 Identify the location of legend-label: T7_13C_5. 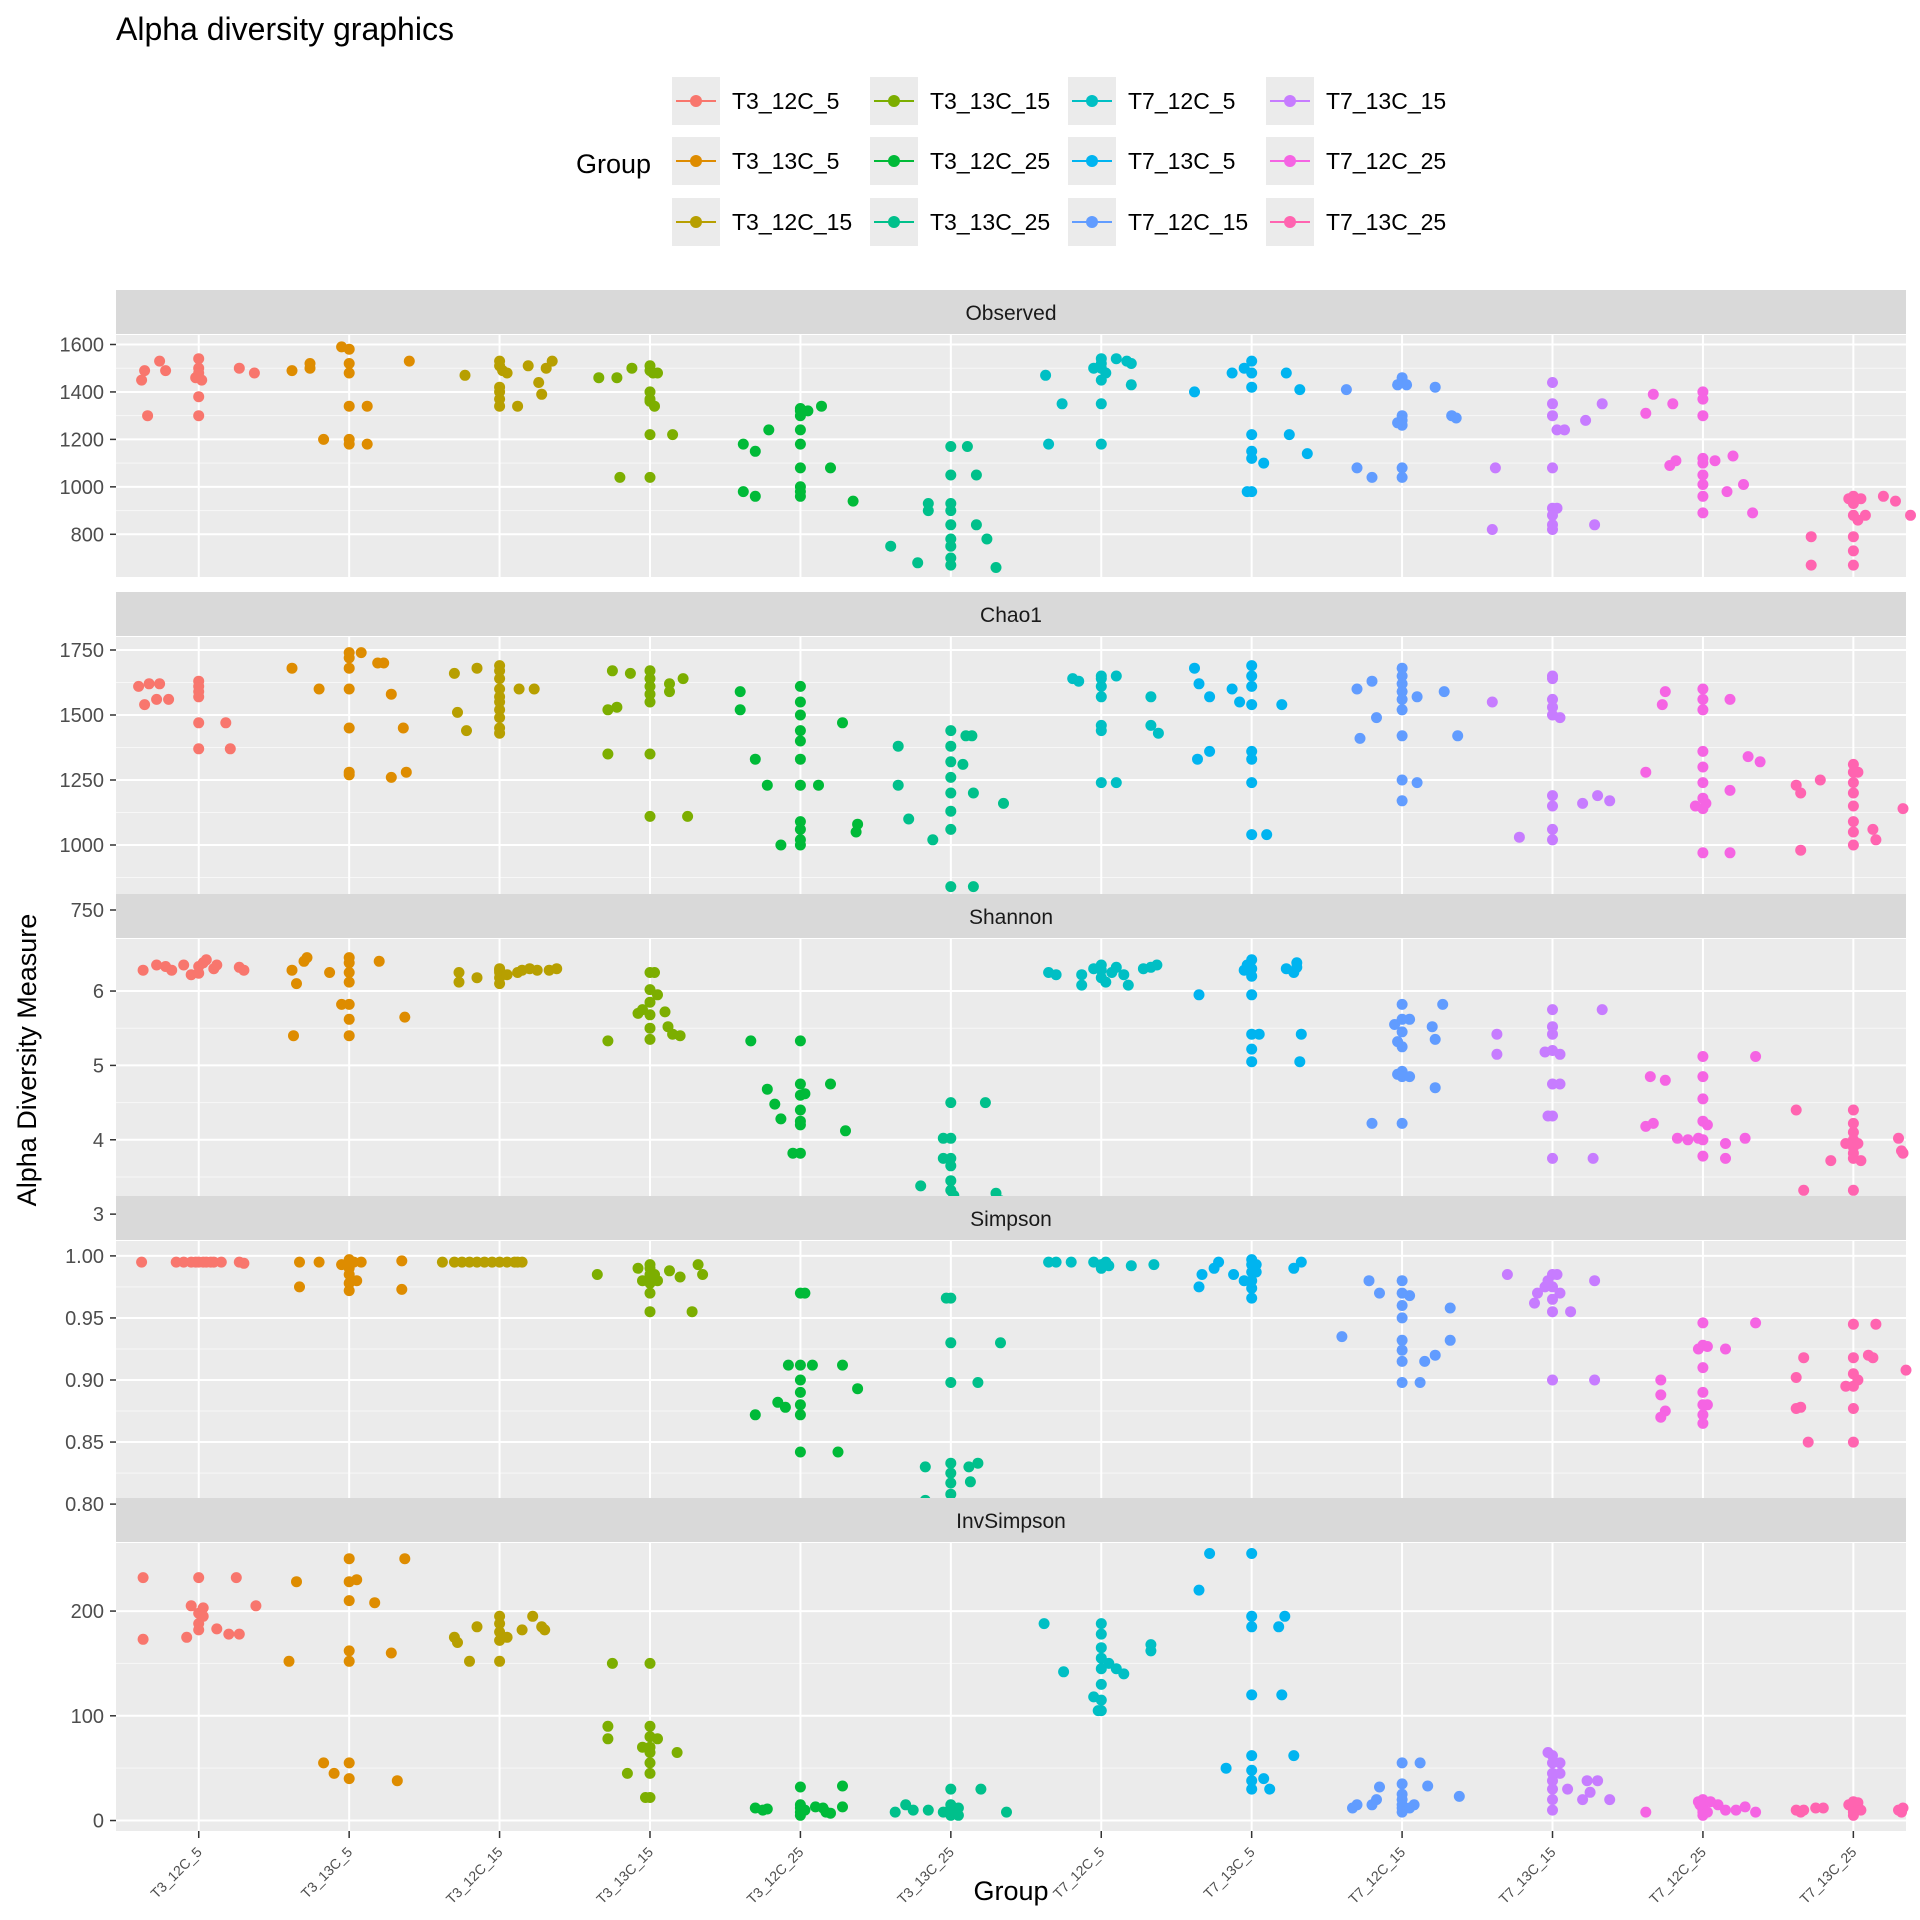
(1181, 161).